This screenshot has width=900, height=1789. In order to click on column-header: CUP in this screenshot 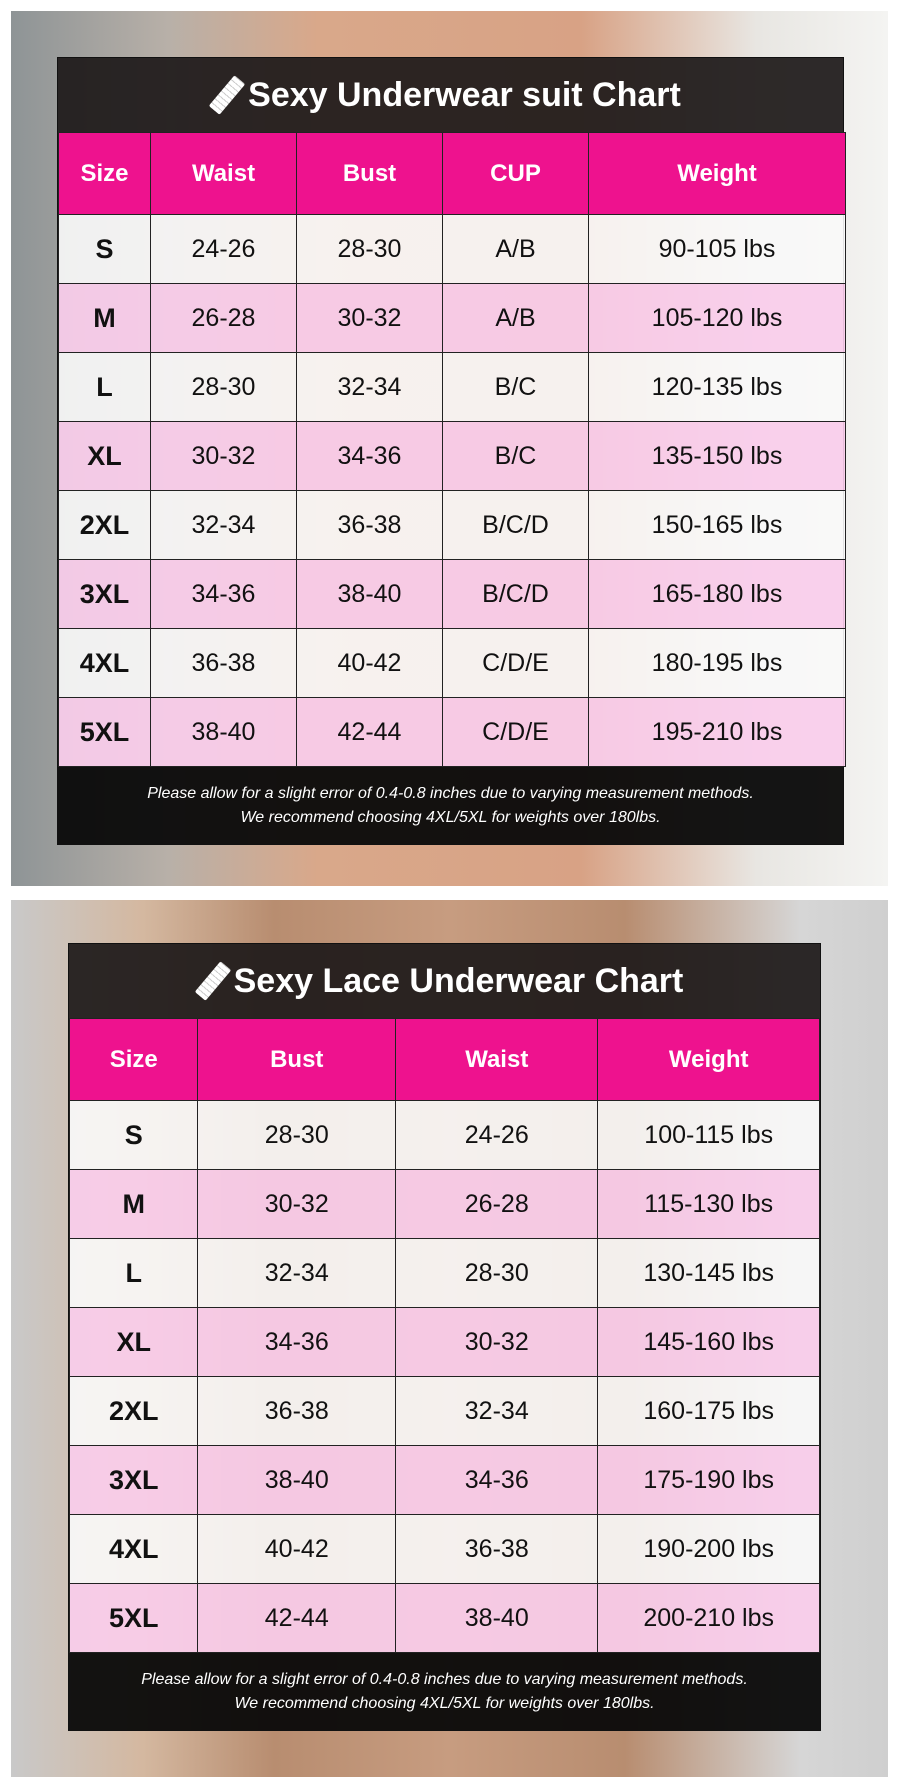, I will do `click(515, 173)`.